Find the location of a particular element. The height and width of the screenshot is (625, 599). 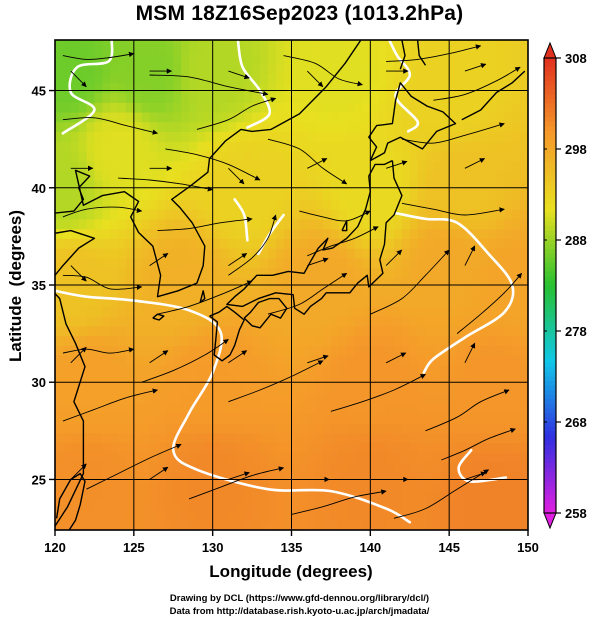

coastline-shikoku is located at coordinates (265, 313).